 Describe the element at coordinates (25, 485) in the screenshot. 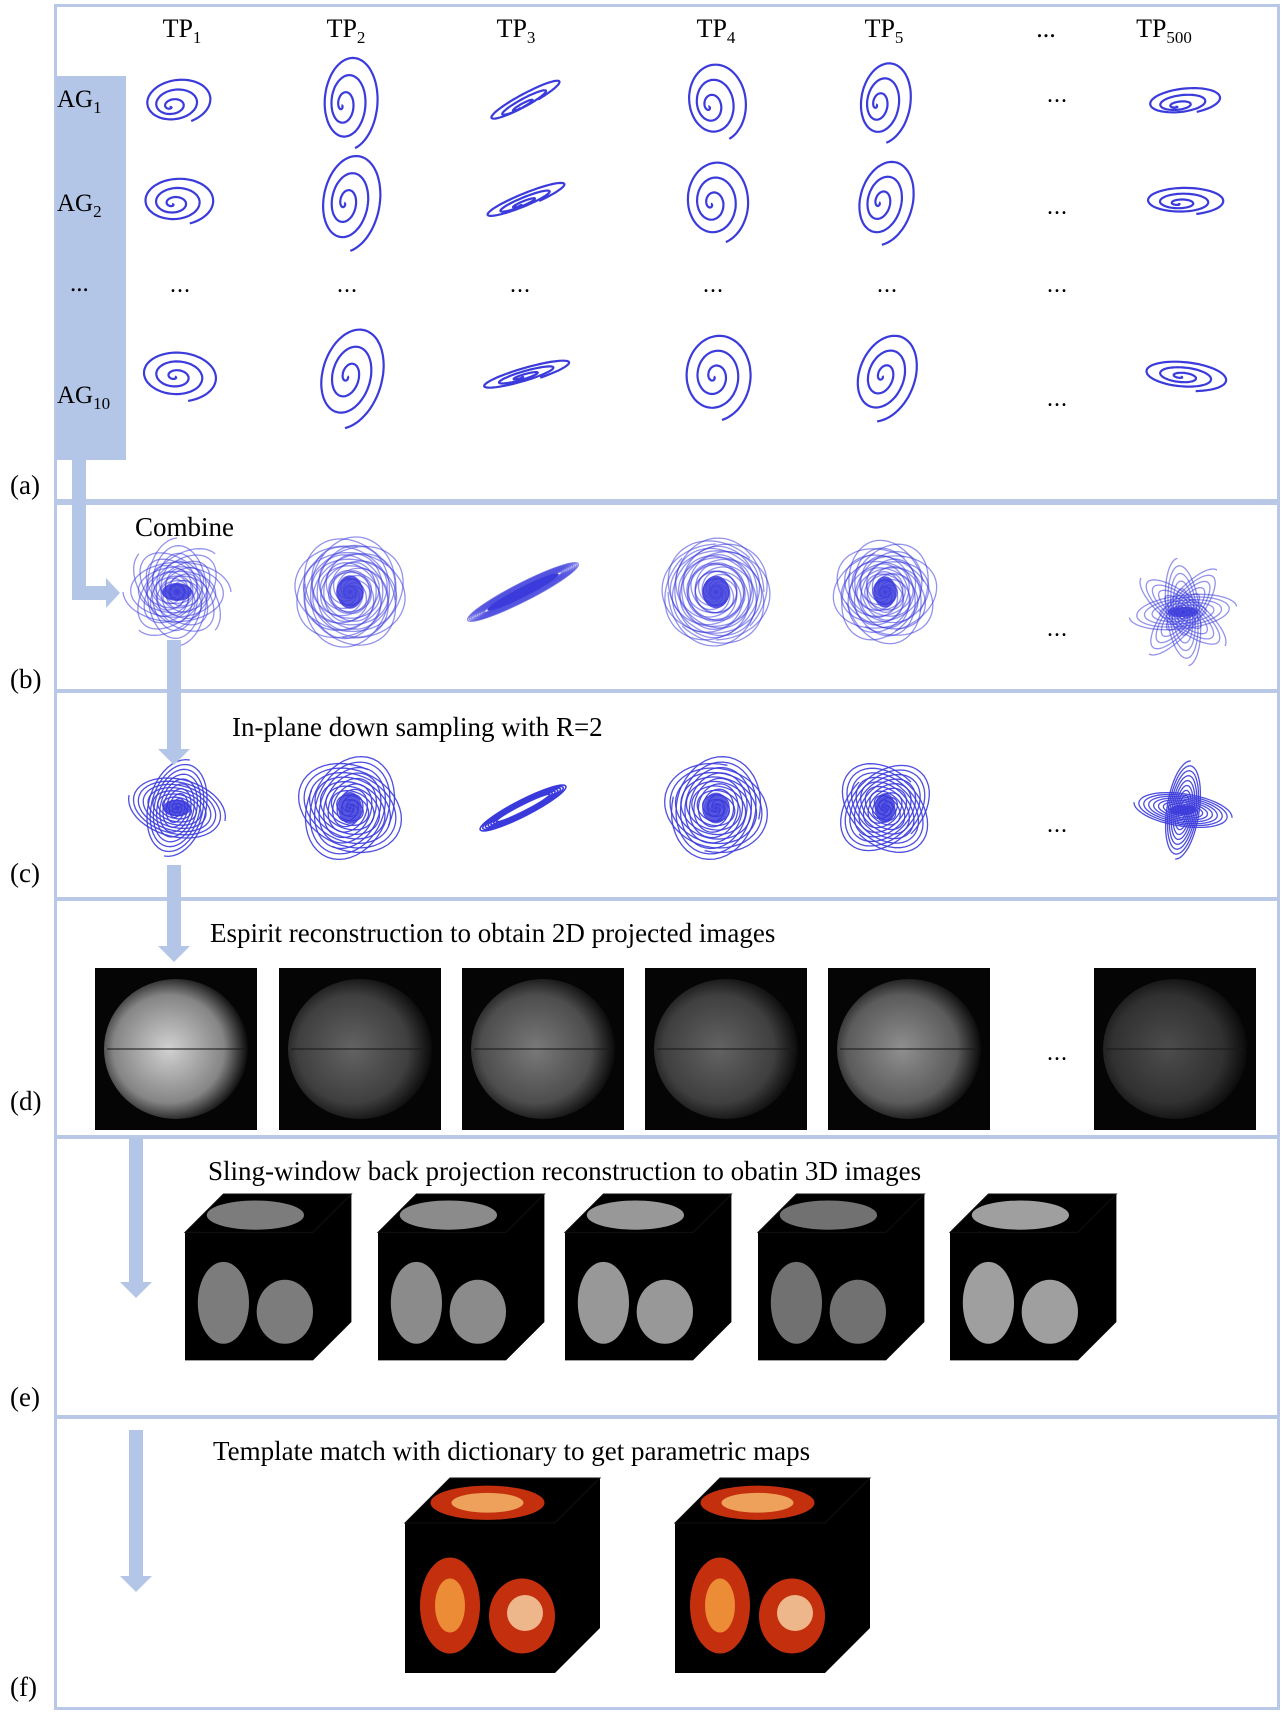

I see `panel-label-a: (a)` at that location.